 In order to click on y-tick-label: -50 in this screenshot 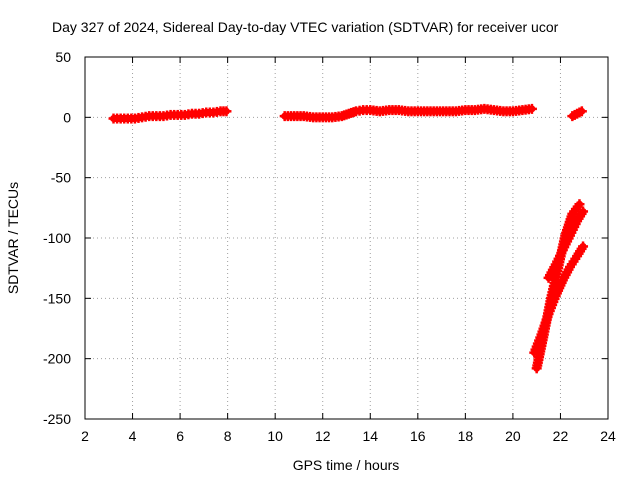, I will do `click(61, 178)`.